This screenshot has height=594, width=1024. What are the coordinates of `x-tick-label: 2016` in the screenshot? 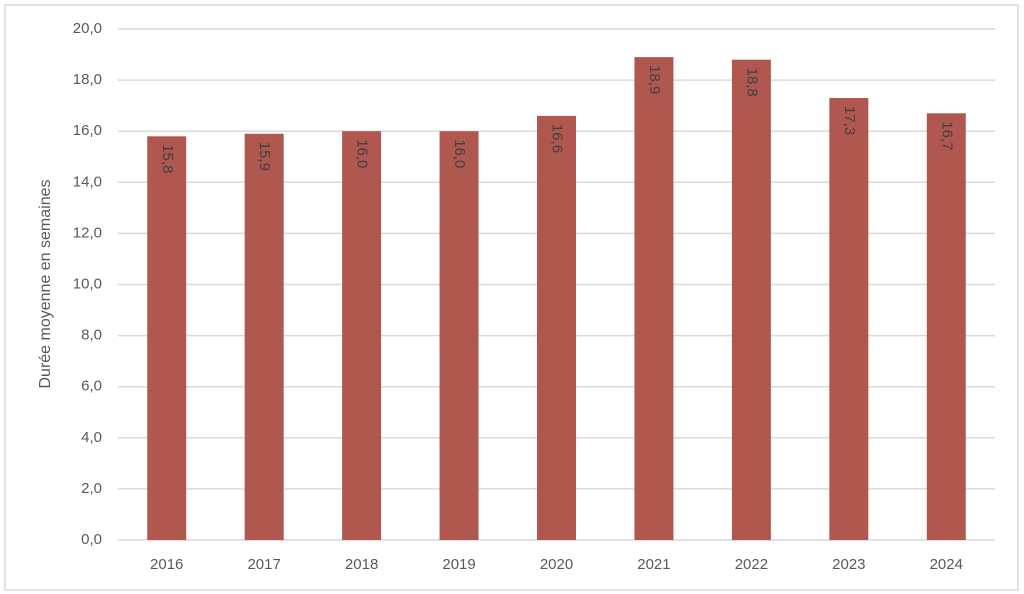 It's located at (166, 564).